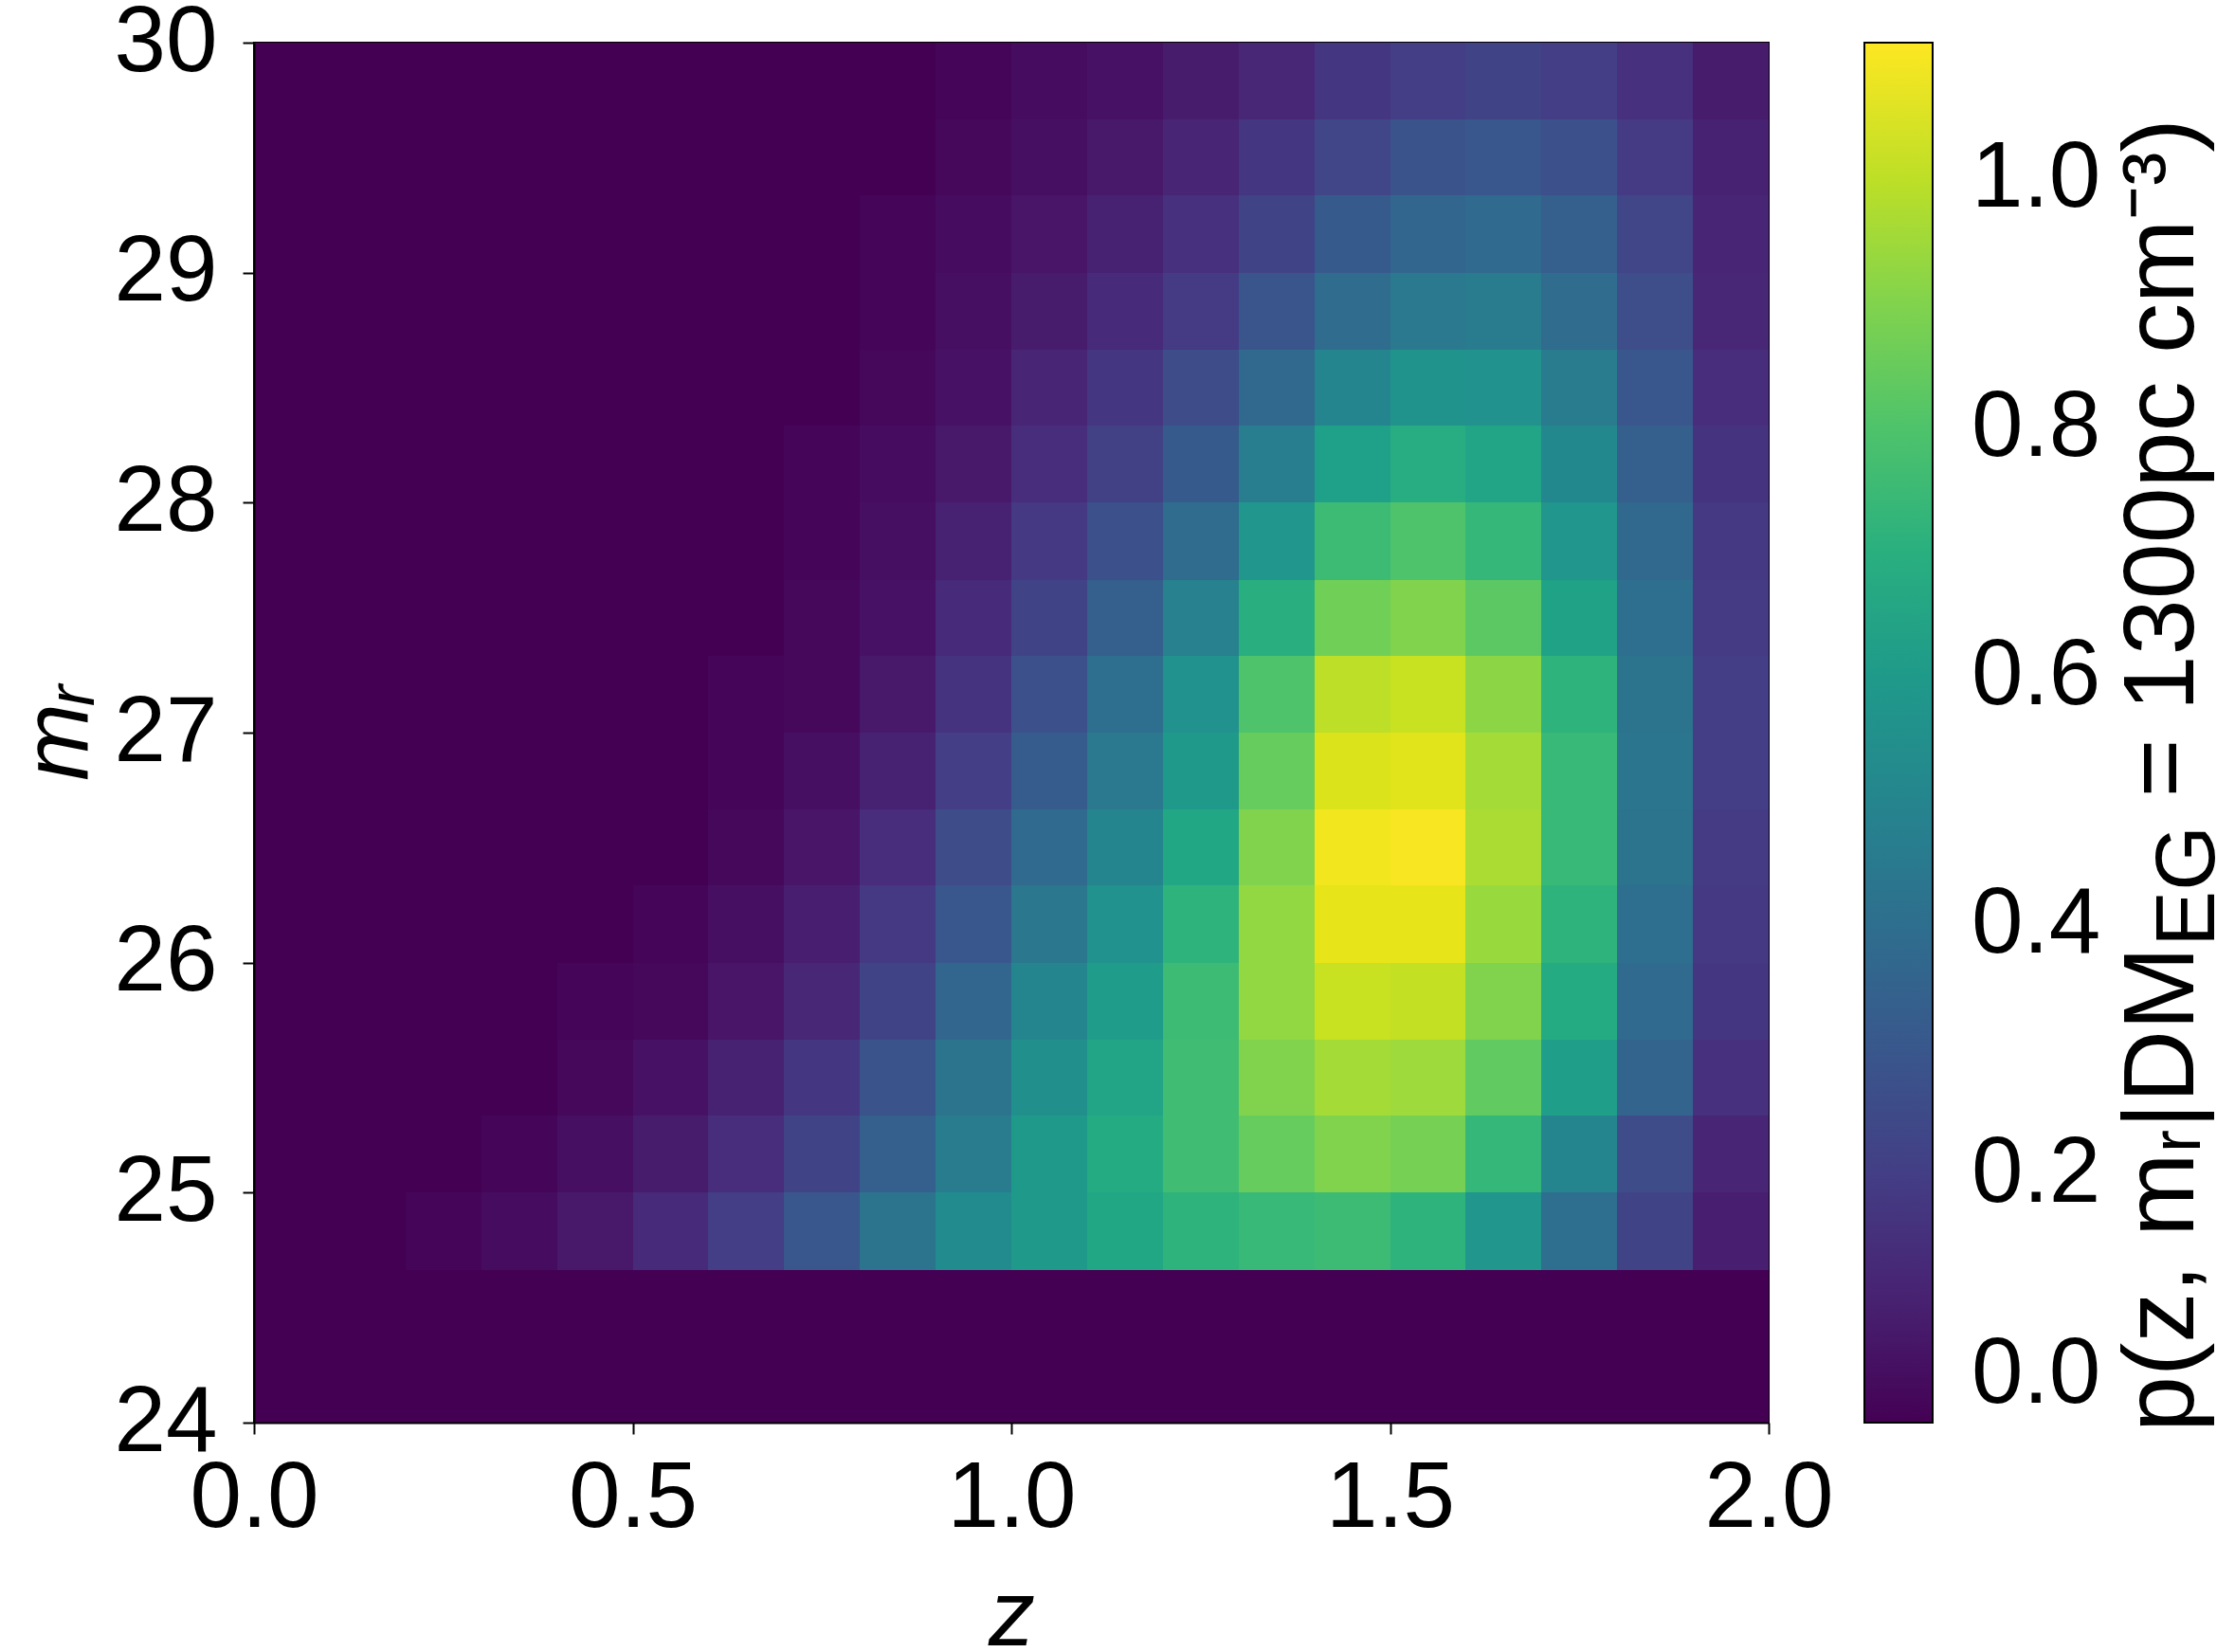 This screenshot has width=2235, height=1652. What do you see at coordinates (2036, 1169) in the screenshot?
I see `color-bar-label: 0.2` at bounding box center [2036, 1169].